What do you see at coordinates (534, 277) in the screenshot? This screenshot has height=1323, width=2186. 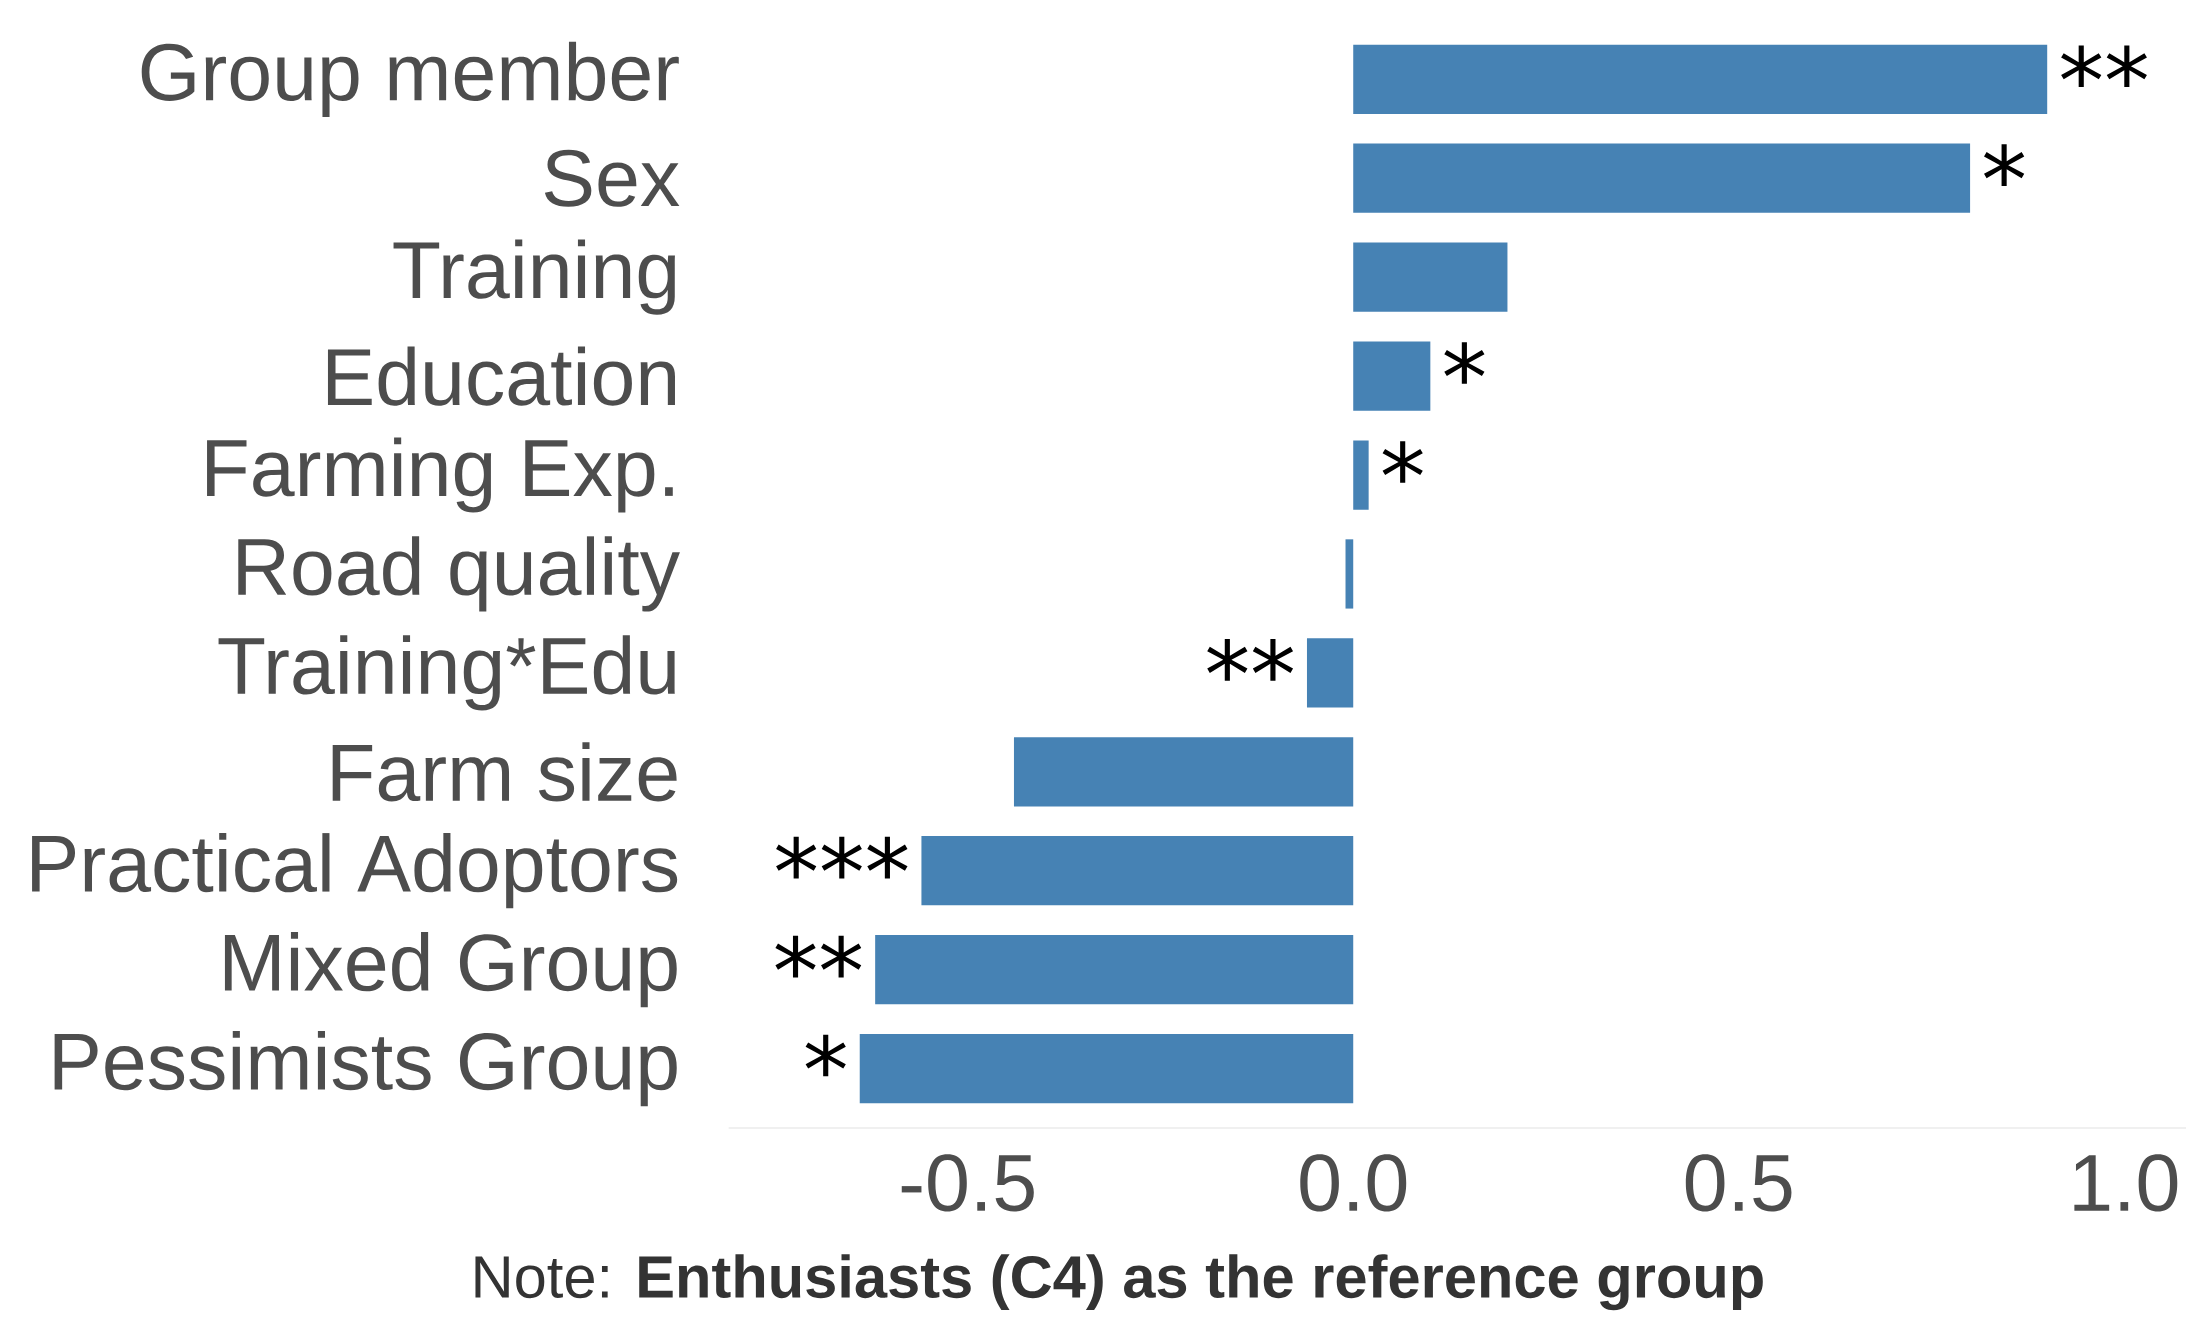 I see `y-tick-label: Training` at bounding box center [534, 277].